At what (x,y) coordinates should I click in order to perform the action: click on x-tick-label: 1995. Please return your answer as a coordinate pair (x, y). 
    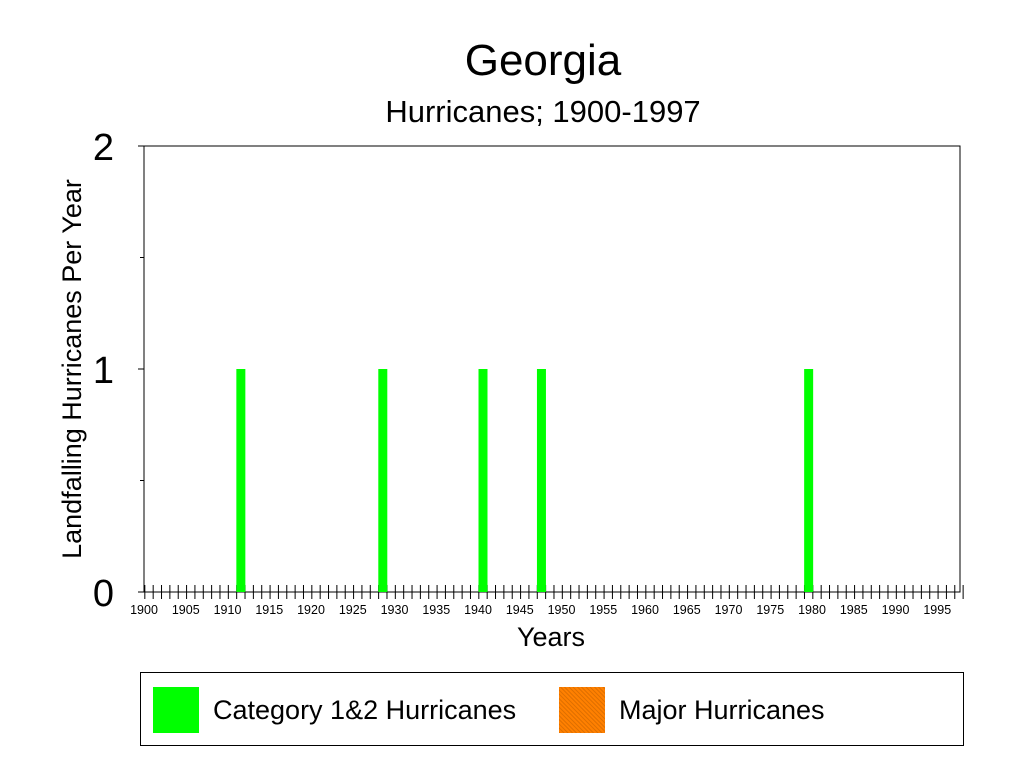
    Looking at the image, I should click on (937, 610).